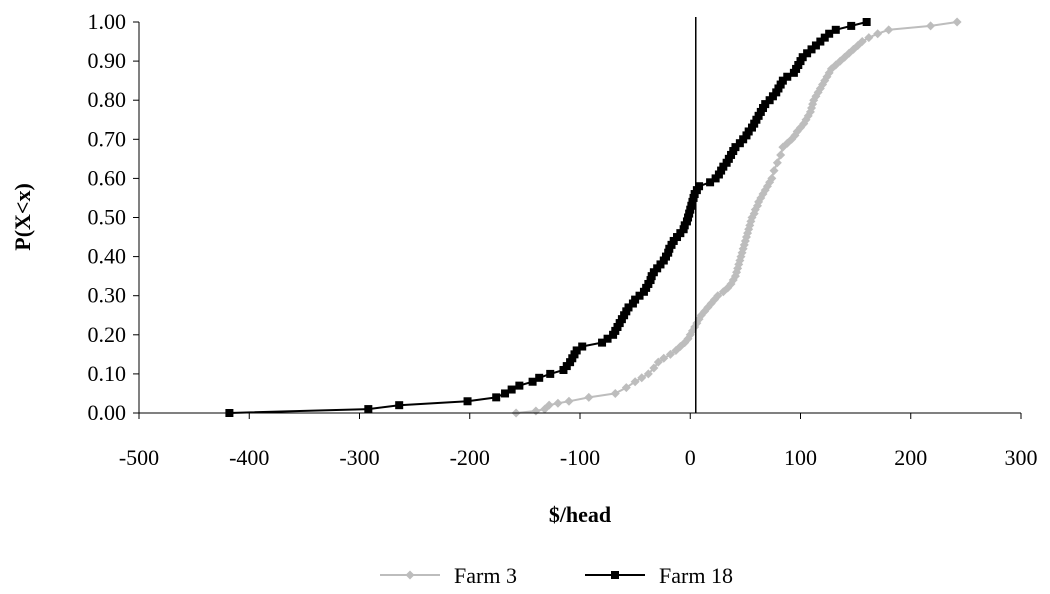 The width and height of the screenshot is (1050, 594). Describe the element at coordinates (556, 575) in the screenshot. I see `legend: Farm 3 Farm 18` at that location.